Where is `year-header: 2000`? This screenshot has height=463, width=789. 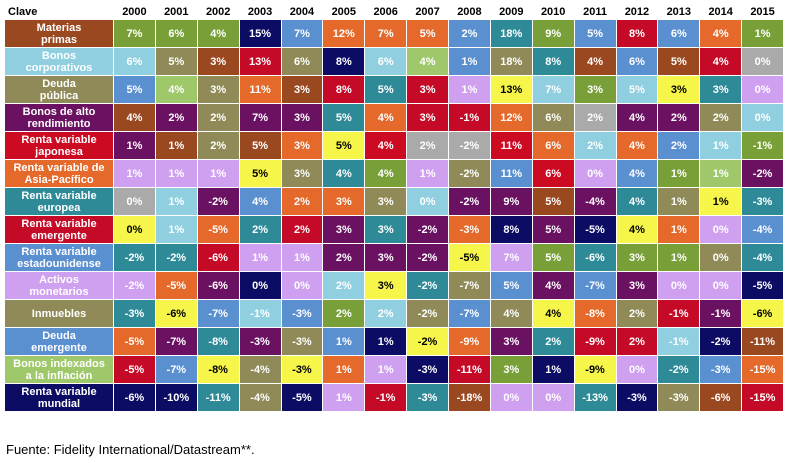
year-header: 2000 is located at coordinates (134, 12).